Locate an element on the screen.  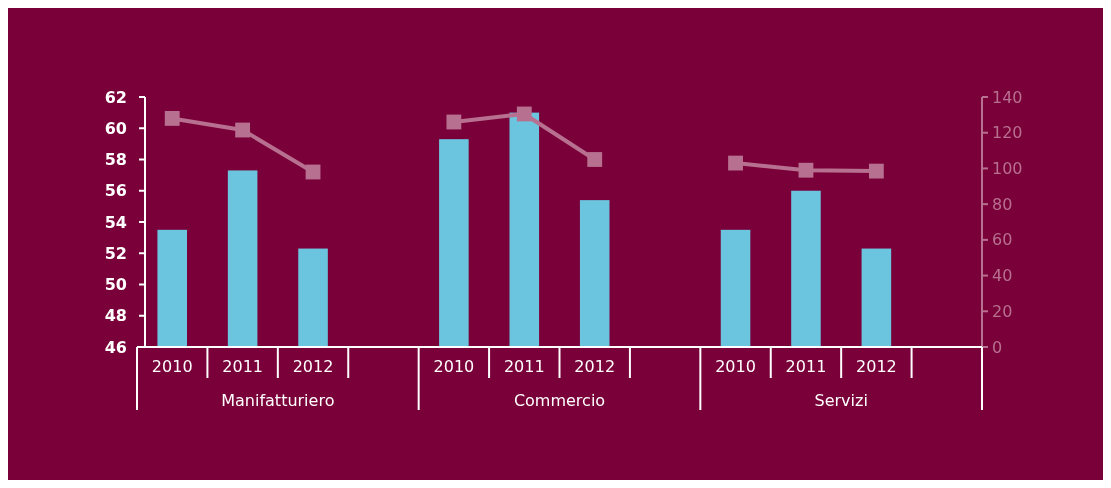
y2-tick-label: 100 is located at coordinates (1007, 169).